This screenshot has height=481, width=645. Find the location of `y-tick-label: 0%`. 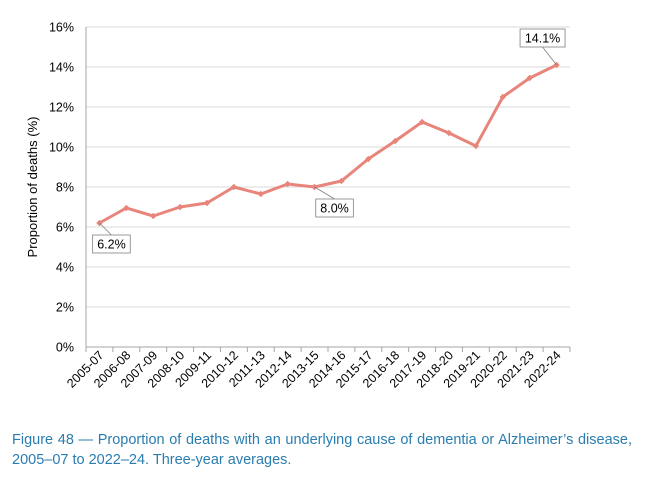

y-tick-label: 0% is located at coordinates (65, 348).